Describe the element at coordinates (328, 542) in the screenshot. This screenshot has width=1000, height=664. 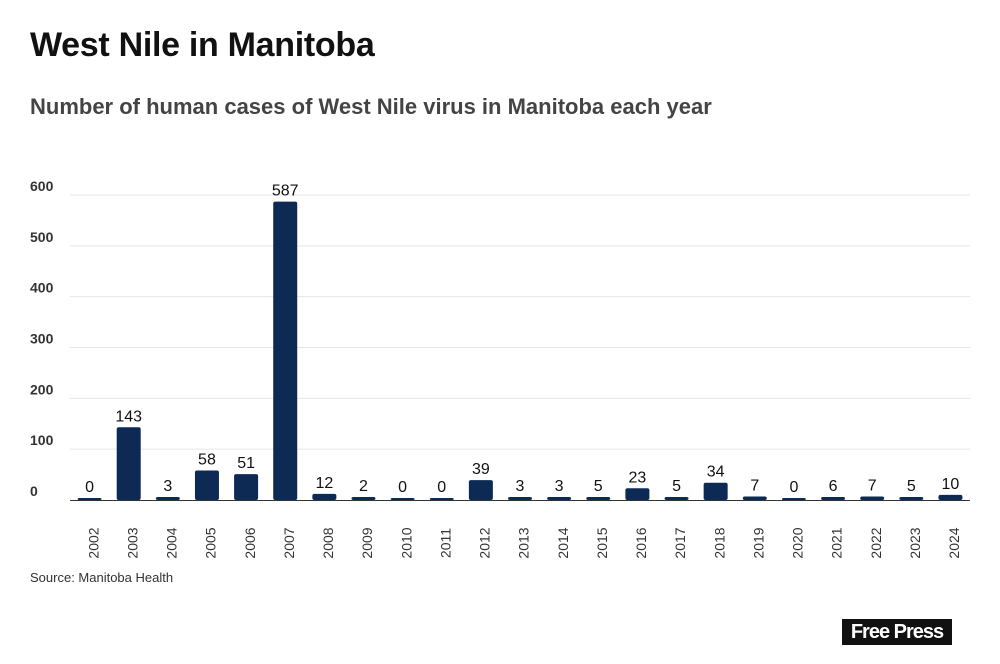
I see `x-tick-label: 2008` at that location.